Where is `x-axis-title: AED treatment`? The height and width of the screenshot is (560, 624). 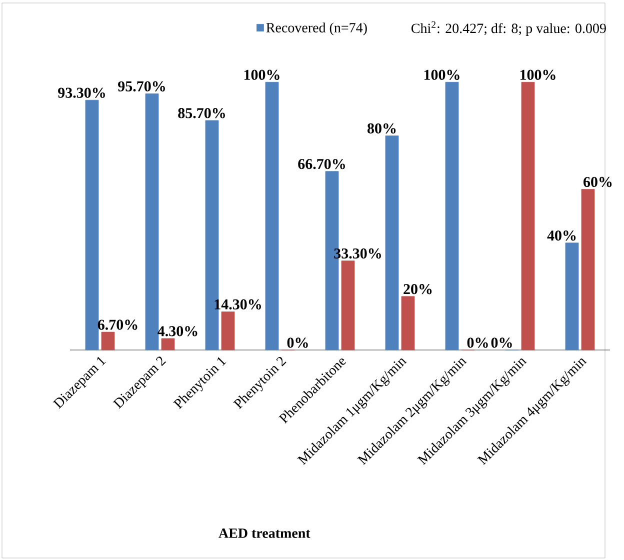
x-axis-title: AED treatment is located at coordinates (264, 533).